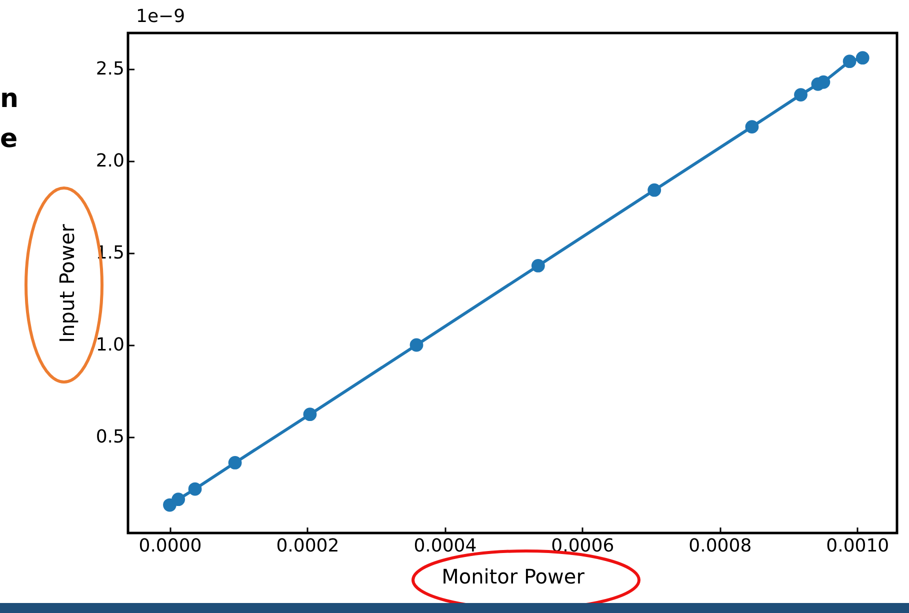  Describe the element at coordinates (445, 546) in the screenshot. I see `x-tick-label: 0.0004` at that location.